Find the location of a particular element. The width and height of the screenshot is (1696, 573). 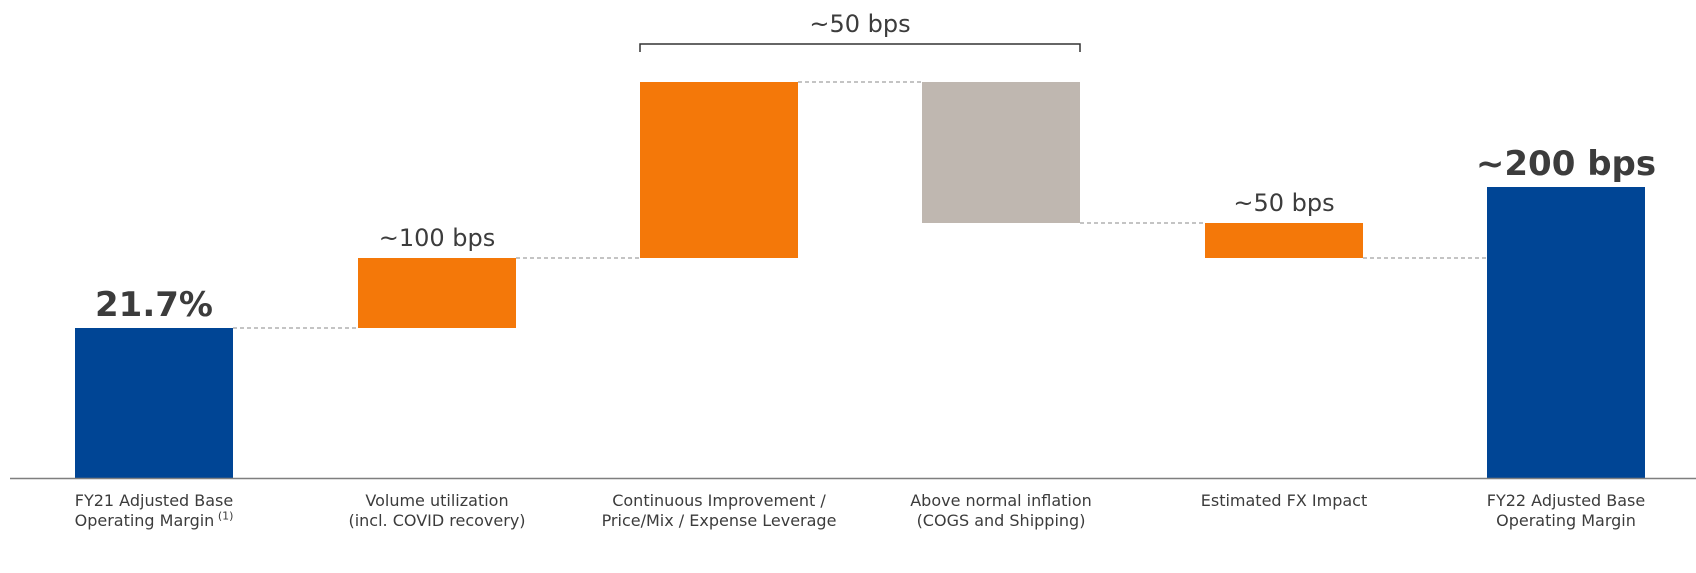

data-label-1: 21.7% is located at coordinates (154, 305).